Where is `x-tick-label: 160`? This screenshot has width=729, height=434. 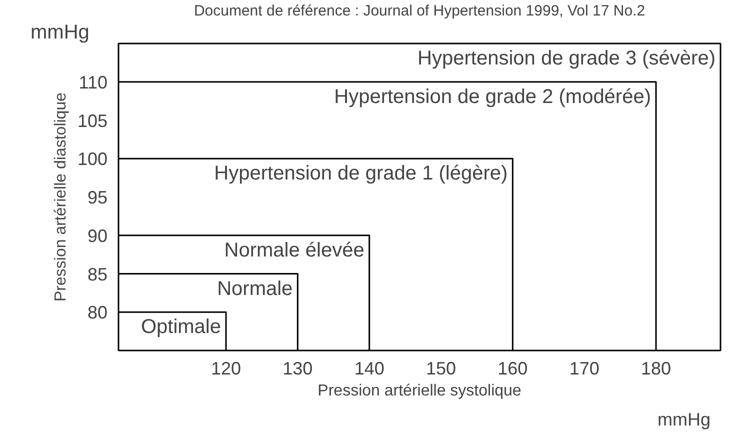
x-tick-label: 160 is located at coordinates (513, 368).